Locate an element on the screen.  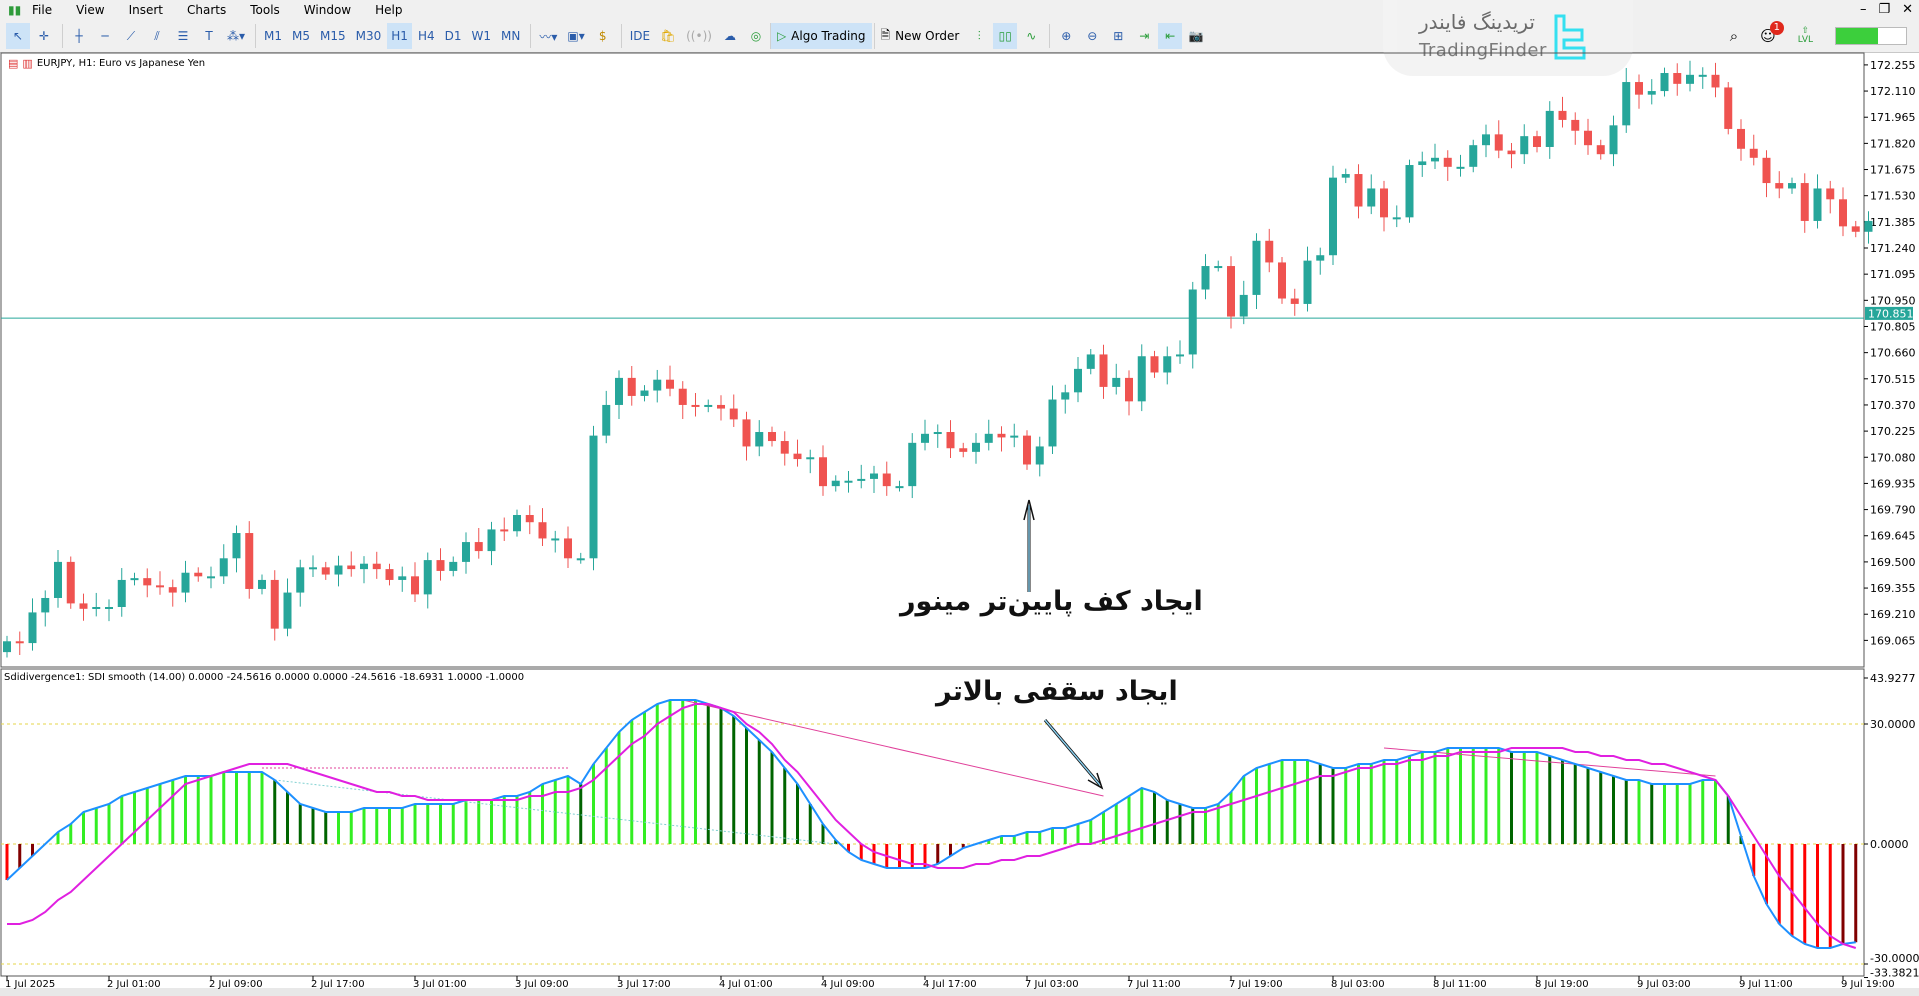
trendline-icon: ⟋ is located at coordinates (131, 35).